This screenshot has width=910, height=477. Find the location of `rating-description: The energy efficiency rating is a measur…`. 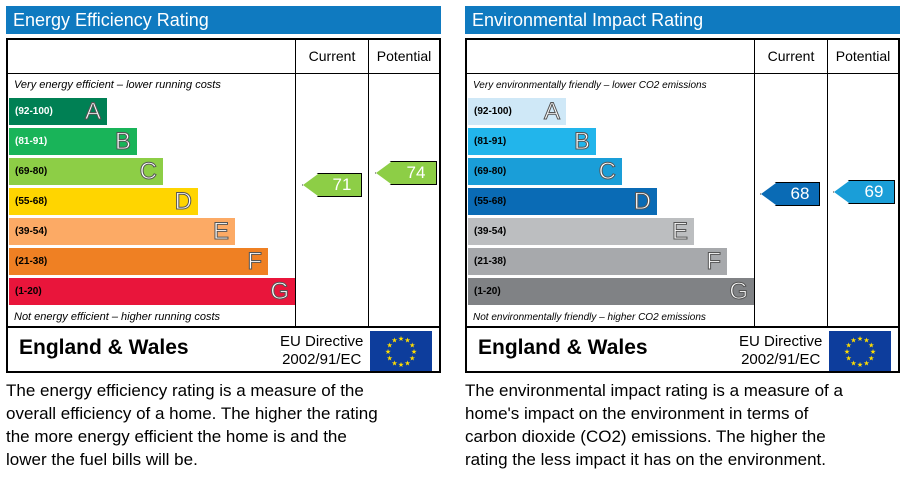

rating-description: The energy efficiency rating is a measur… is located at coordinates (192, 425).